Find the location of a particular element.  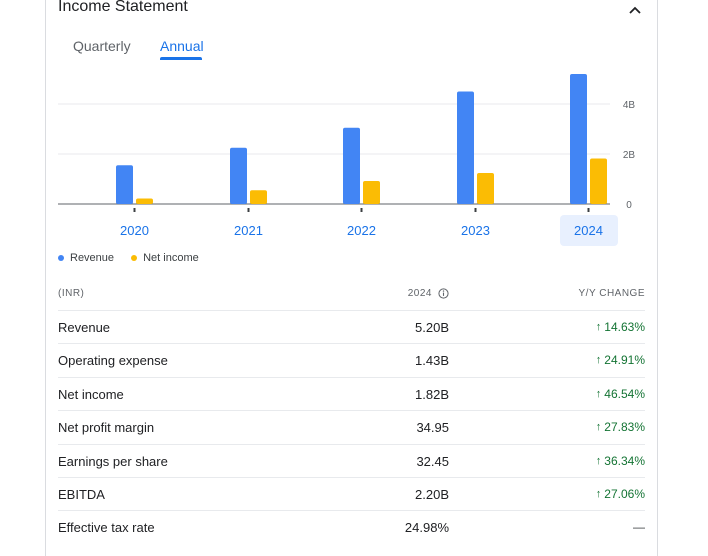

row-label: EBITDA is located at coordinates (81, 494).